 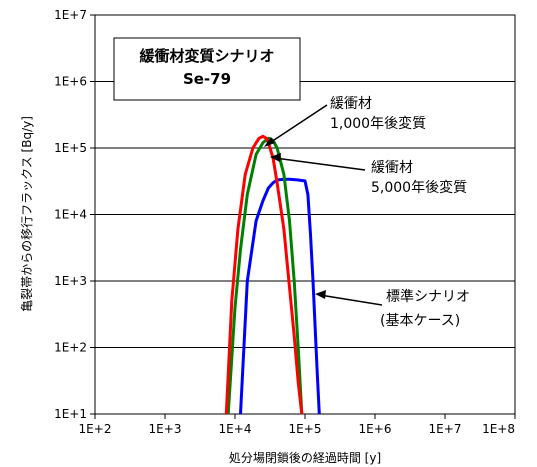 What do you see at coordinates (419, 187) in the screenshot?
I see `annotation-5000yr-line2: 5,000年後変質` at bounding box center [419, 187].